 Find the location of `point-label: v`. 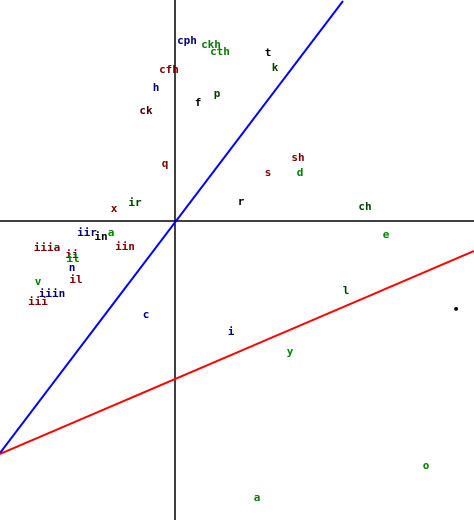

point-label: v is located at coordinates (38, 281).